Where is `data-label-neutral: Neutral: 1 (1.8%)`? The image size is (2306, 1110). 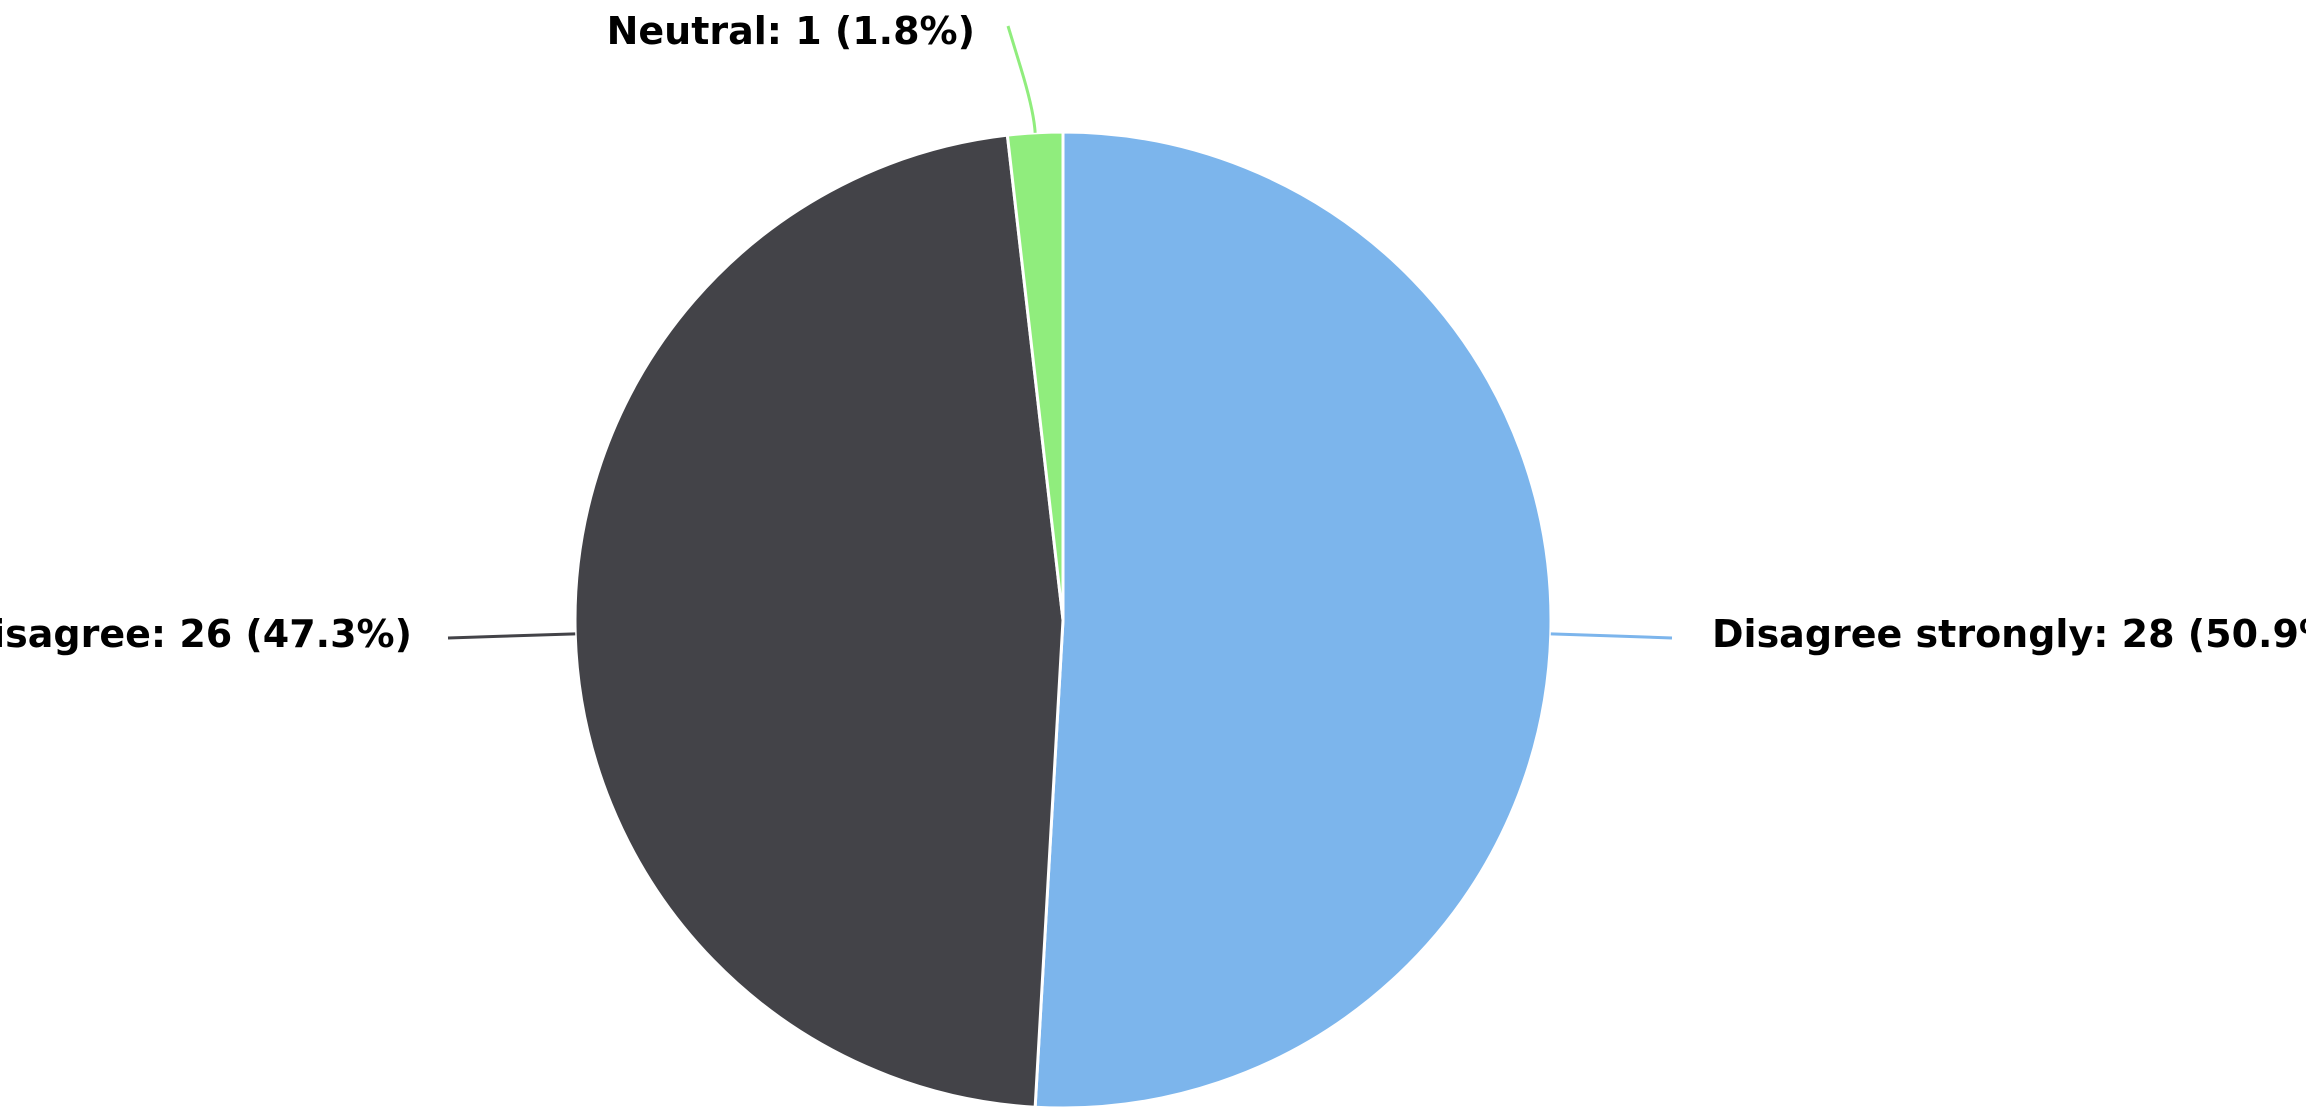 data-label-neutral: Neutral: 1 (1.8%) is located at coordinates (791, 31).